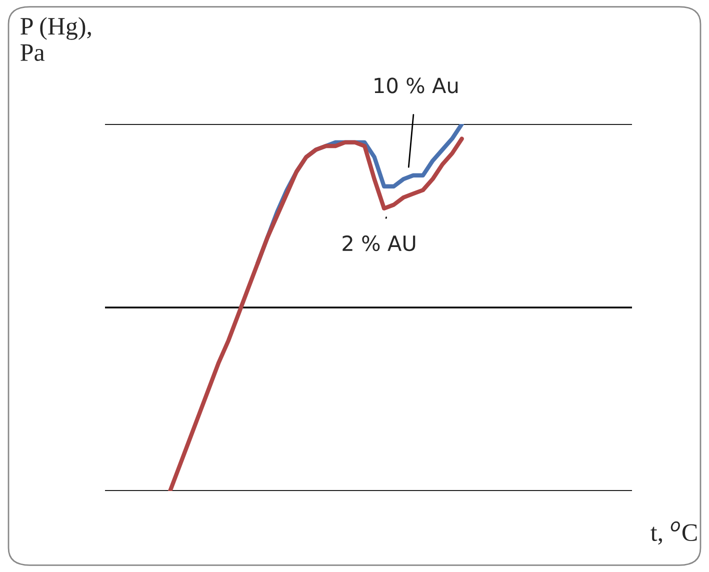  Describe the element at coordinates (379, 243) in the screenshot. I see `series-label: 2 % AU` at that location.